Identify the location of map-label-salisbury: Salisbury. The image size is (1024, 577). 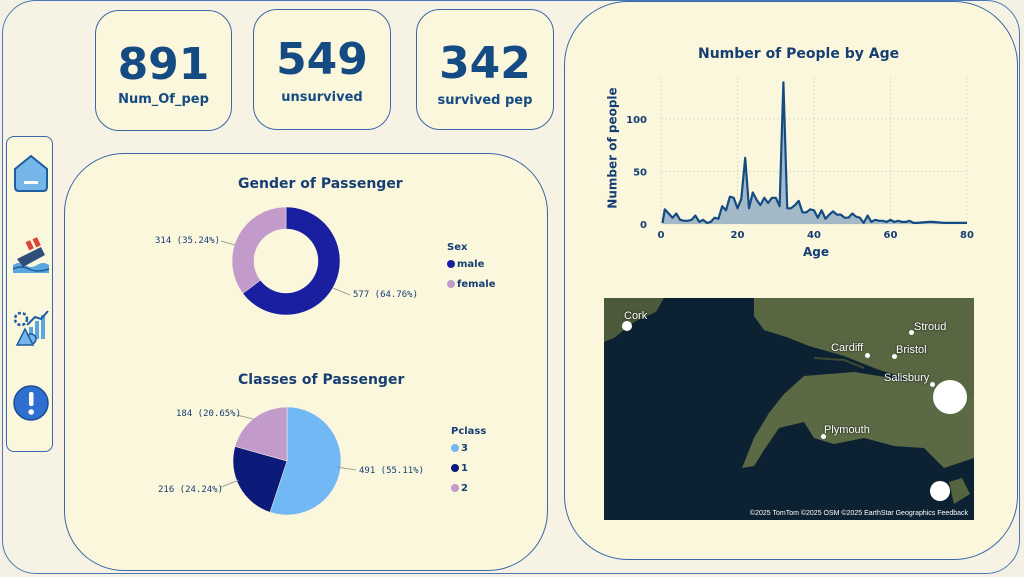
(907, 378).